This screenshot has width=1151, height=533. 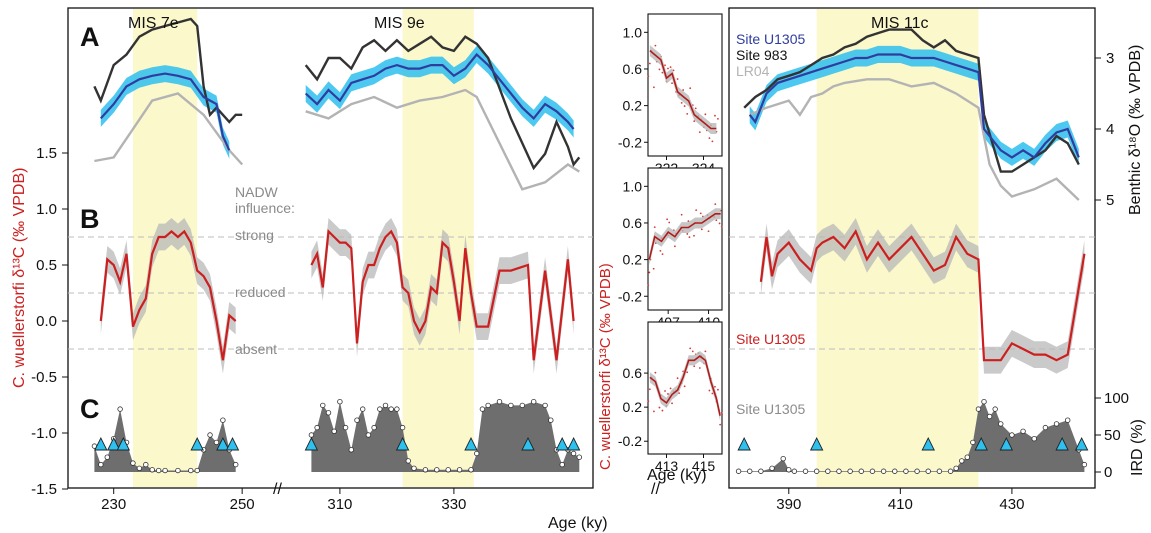 What do you see at coordinates (90, 219) in the screenshot?
I see `panel-letter-b: B` at bounding box center [90, 219].